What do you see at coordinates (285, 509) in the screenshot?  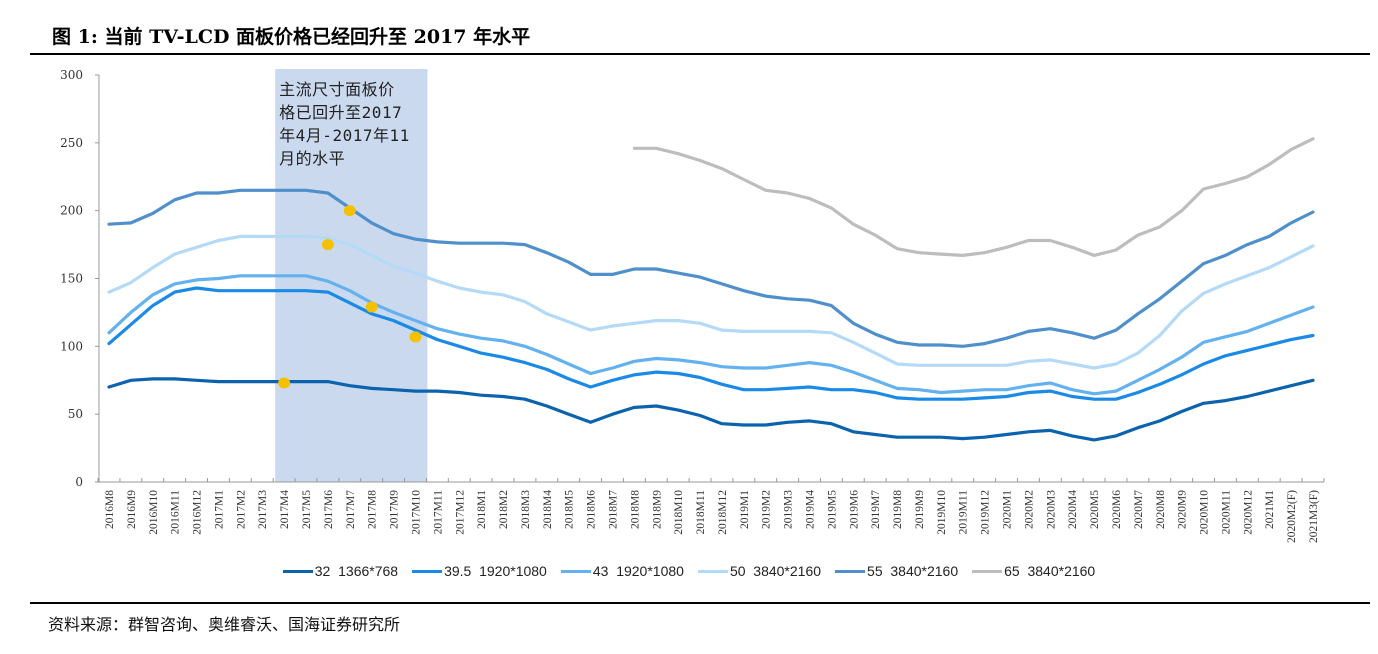 I see `x-tick-label: 2017M4` at bounding box center [285, 509].